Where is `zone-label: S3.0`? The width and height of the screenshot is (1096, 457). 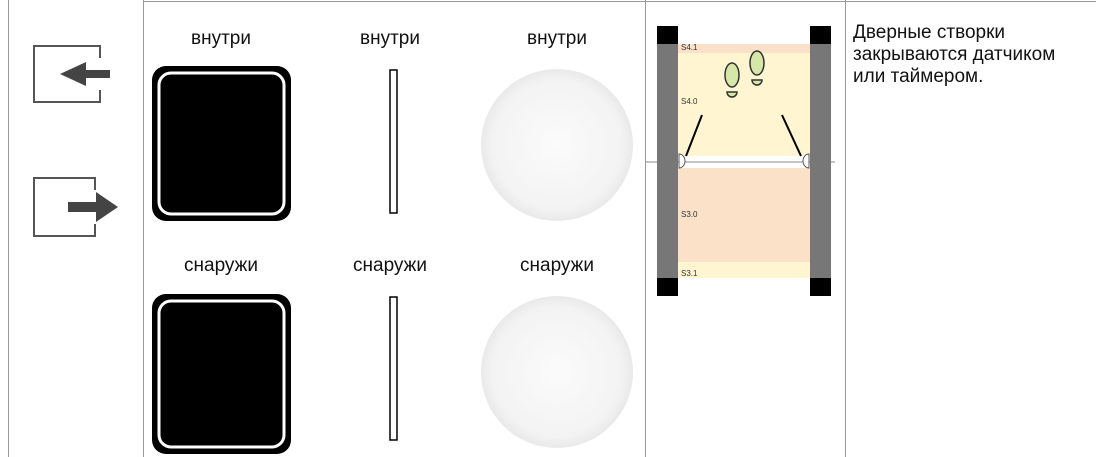 zone-label: S3.0 is located at coordinates (689, 214).